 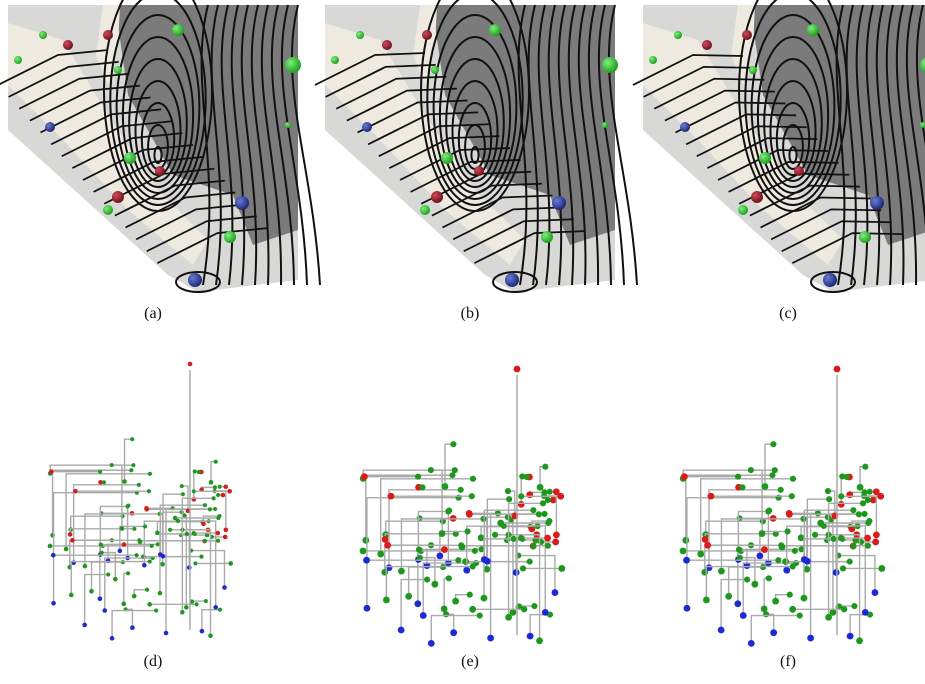 I want to click on caption: (c), so click(x=788, y=313).